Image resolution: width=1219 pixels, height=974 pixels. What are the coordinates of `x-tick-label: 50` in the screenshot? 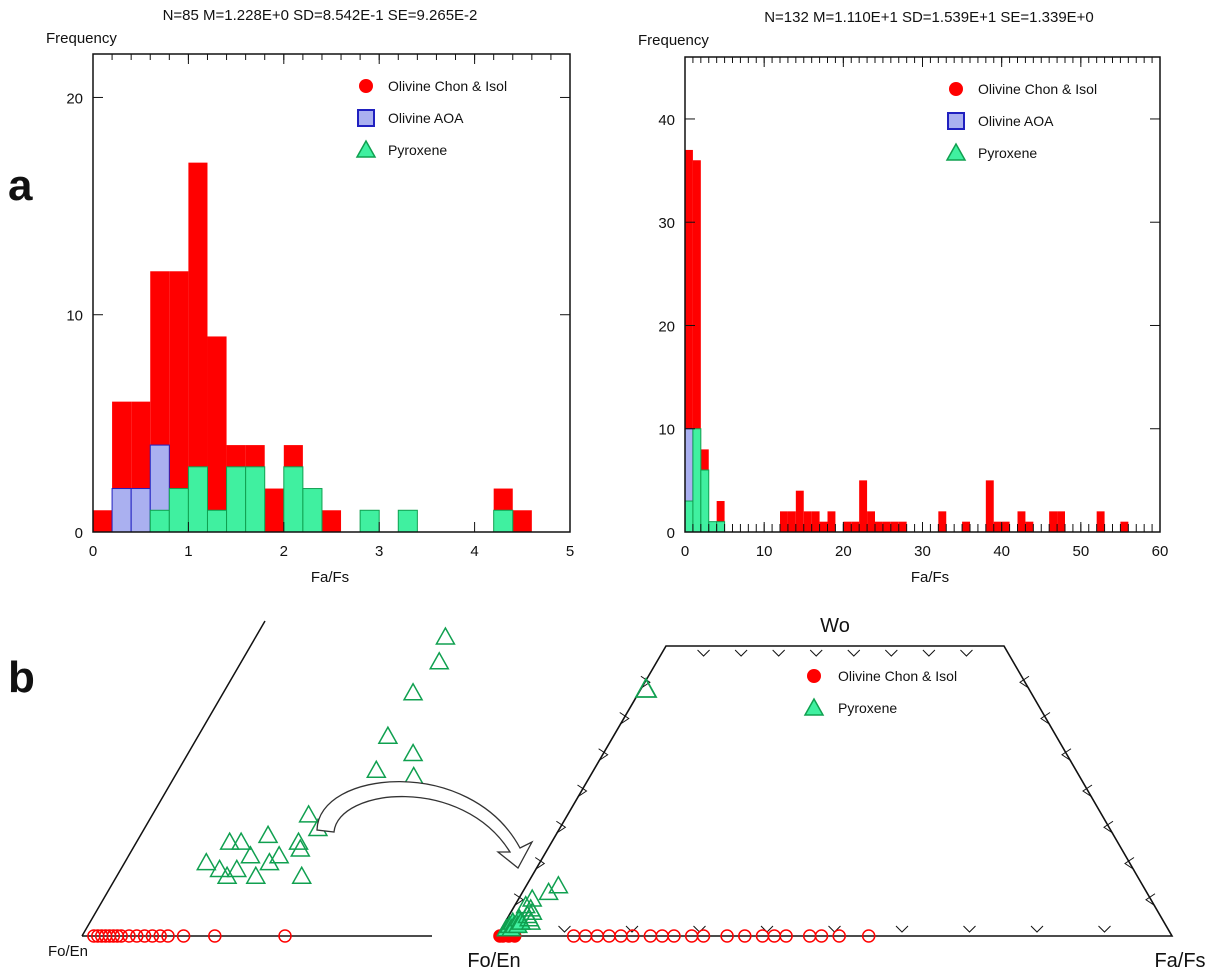 It's located at (1080, 551).